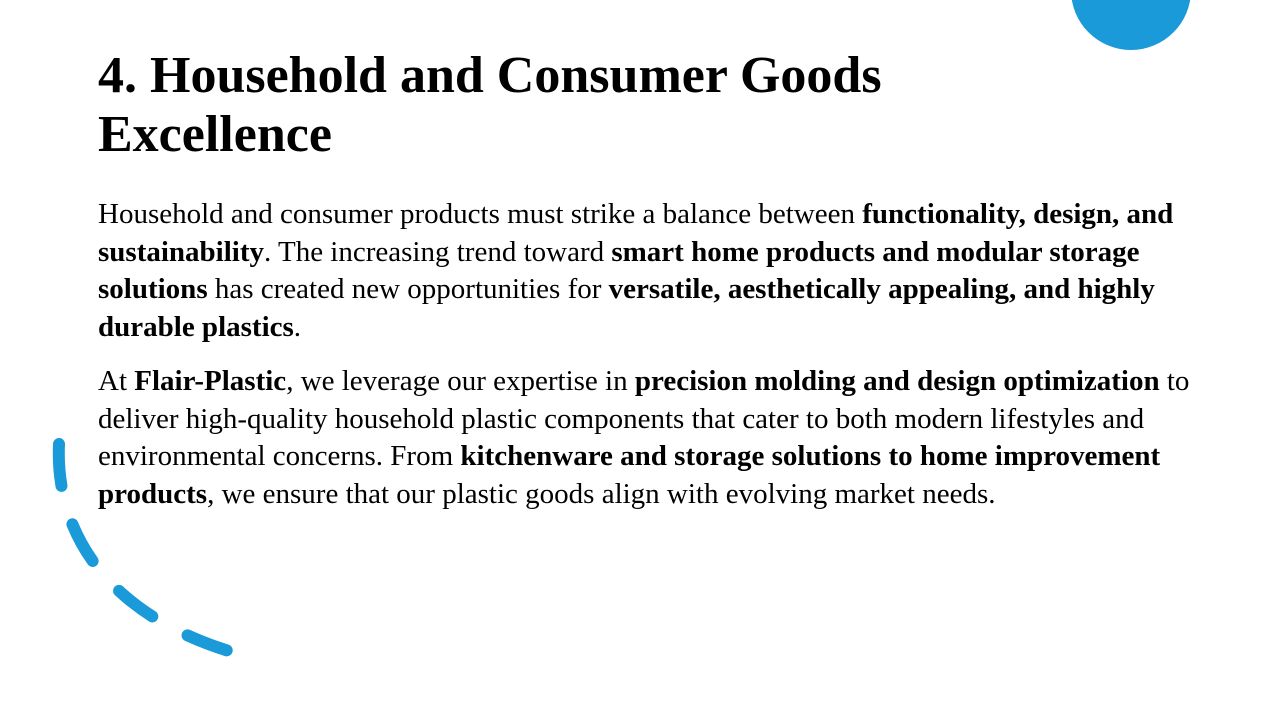 The width and height of the screenshot is (1280, 720). Describe the element at coordinates (438, 251) in the screenshot. I see `p1-text-2: . The increasing trend toward` at that location.